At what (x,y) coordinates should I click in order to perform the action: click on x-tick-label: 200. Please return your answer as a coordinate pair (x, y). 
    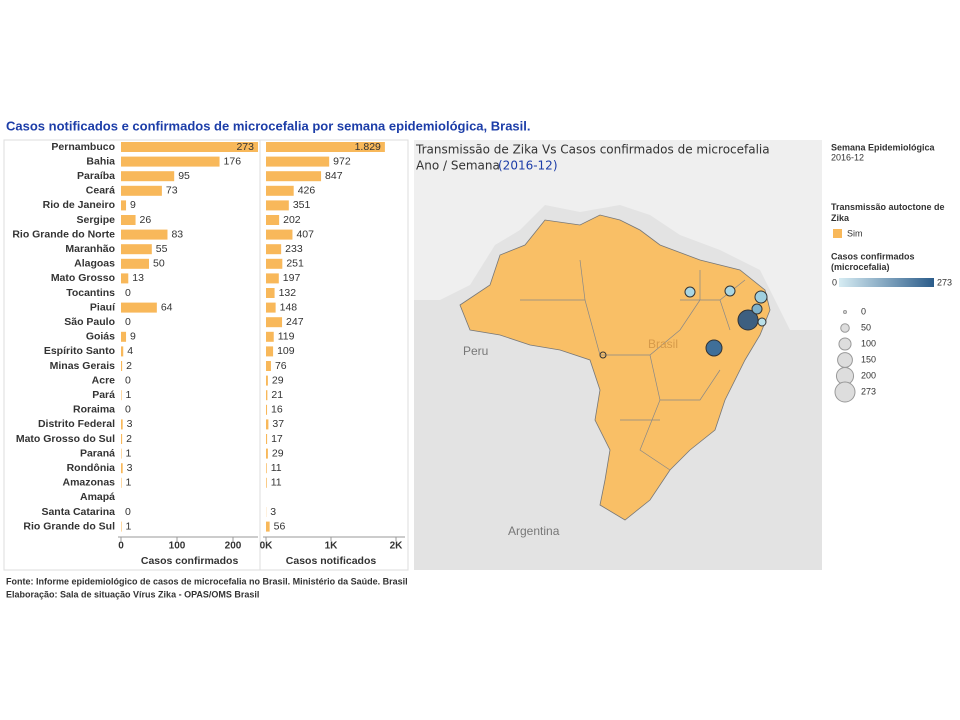
    Looking at the image, I should click on (233, 546).